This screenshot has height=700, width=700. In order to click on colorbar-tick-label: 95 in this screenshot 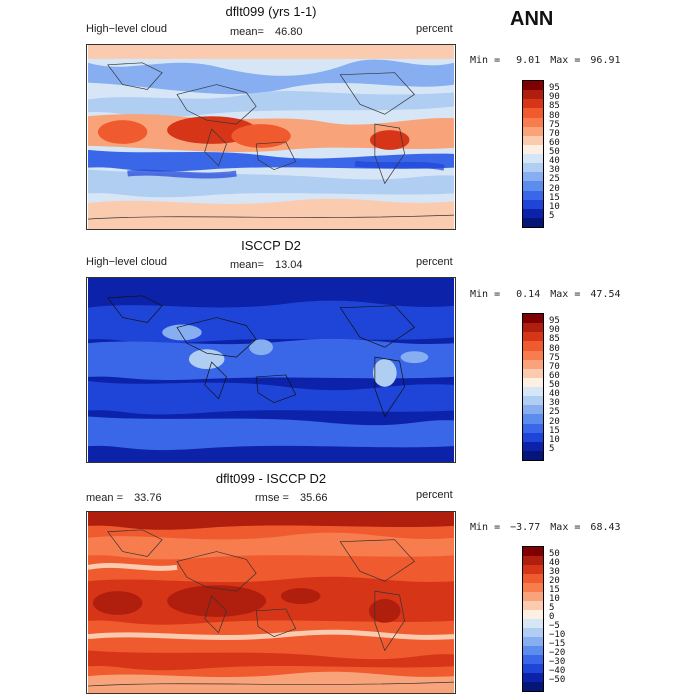, I will do `click(554, 321)`.